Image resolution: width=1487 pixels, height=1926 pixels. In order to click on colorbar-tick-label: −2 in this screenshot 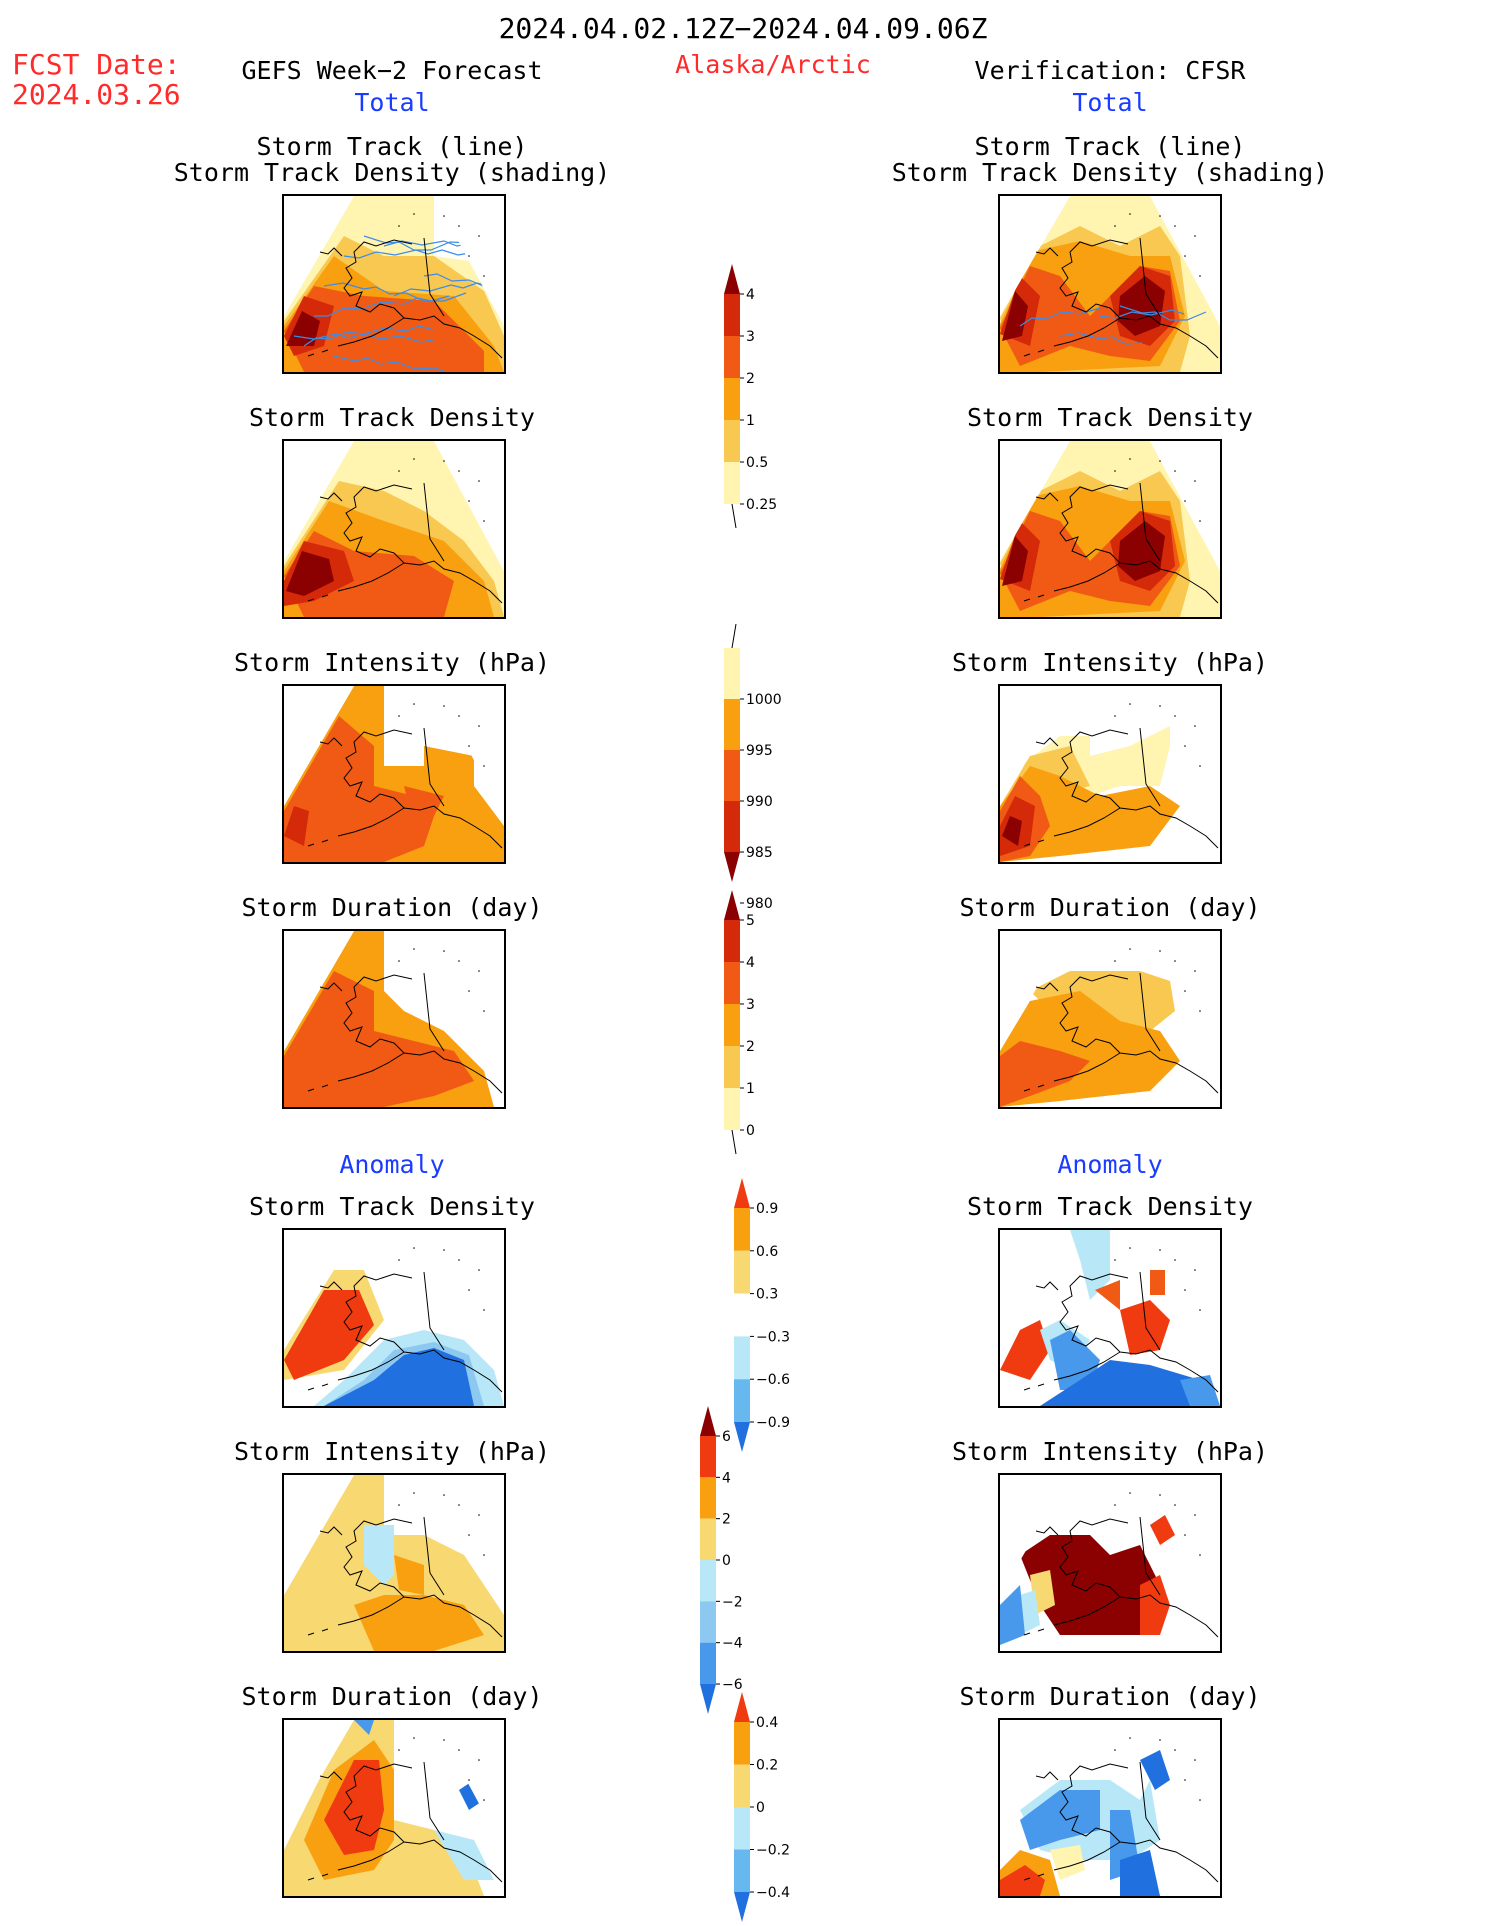, I will do `click(732, 1602)`.